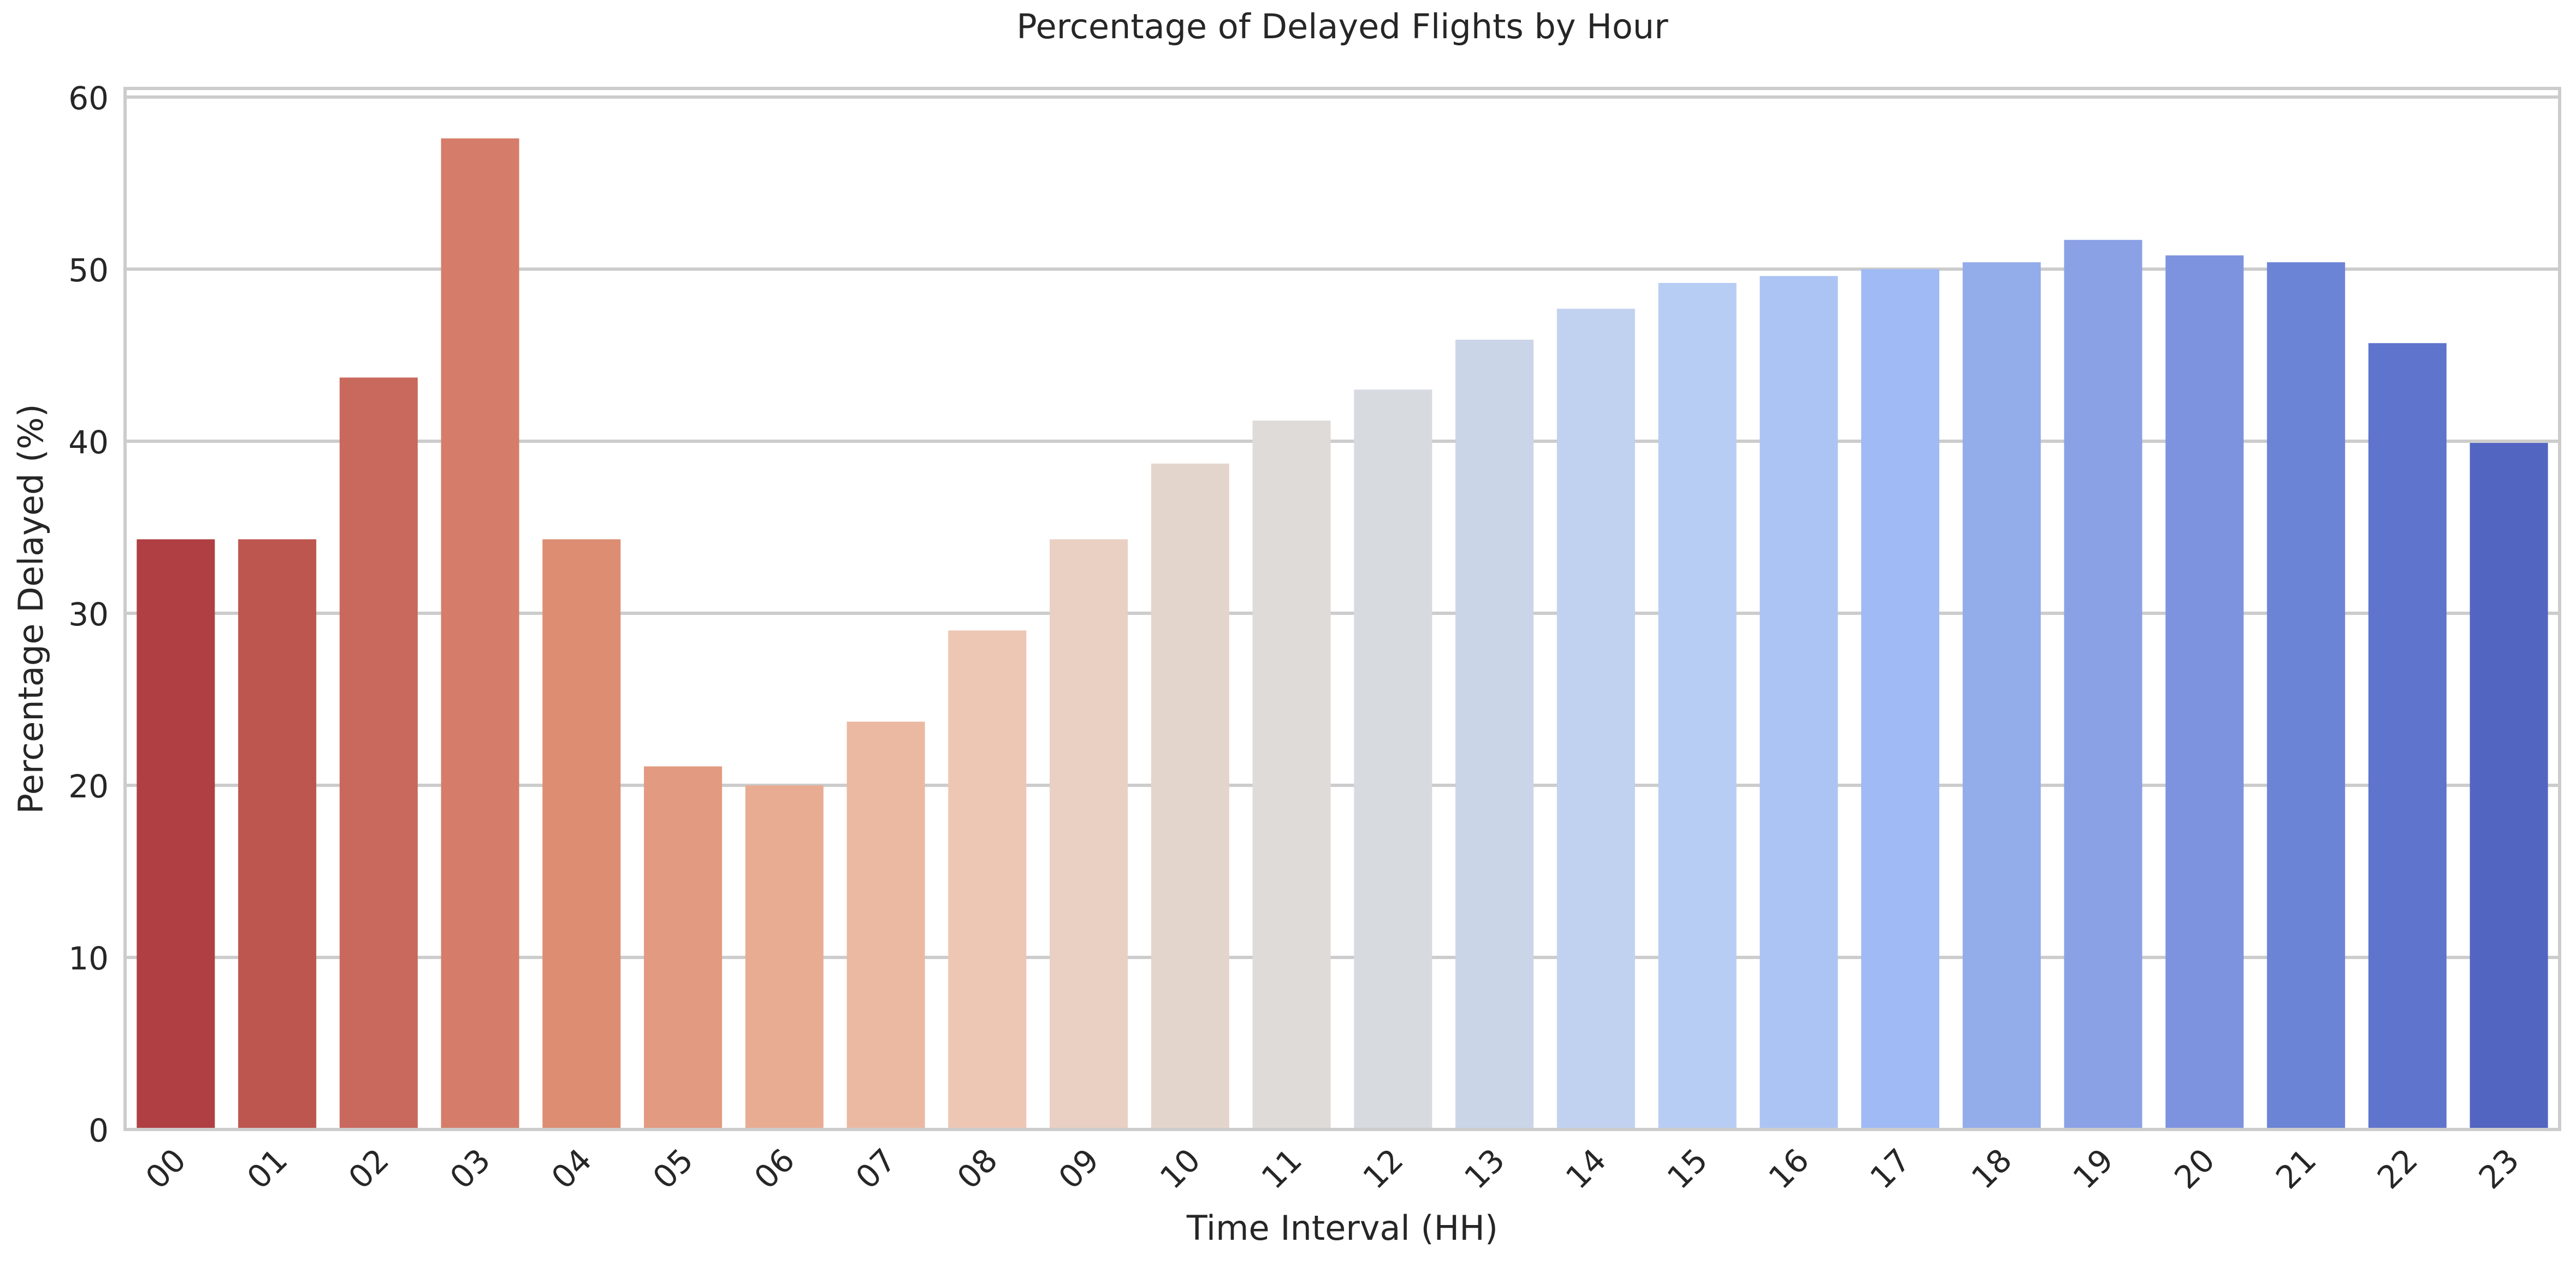  I want to click on y-tick-label: 30, so click(88, 614).